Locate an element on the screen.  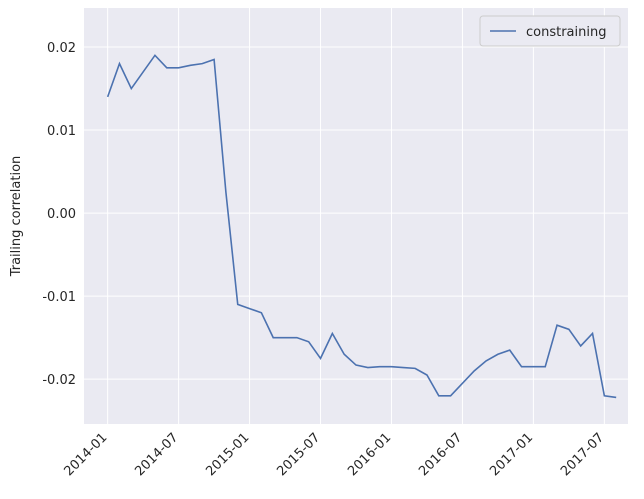
x-tick-label: 2016-01 is located at coordinates (369, 454).